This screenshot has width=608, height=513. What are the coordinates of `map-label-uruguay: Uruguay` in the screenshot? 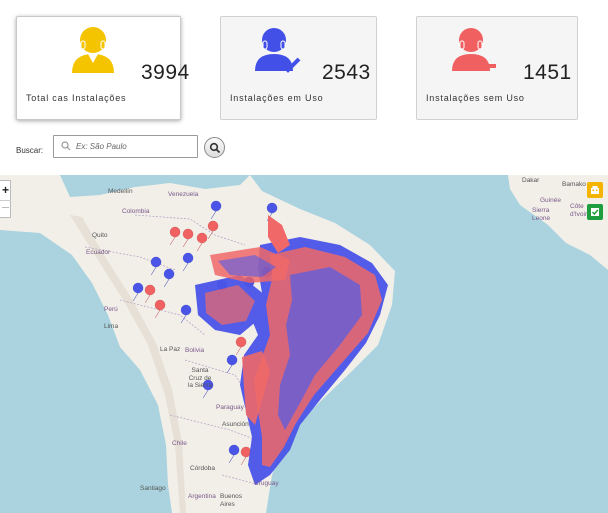 It's located at (266, 483).